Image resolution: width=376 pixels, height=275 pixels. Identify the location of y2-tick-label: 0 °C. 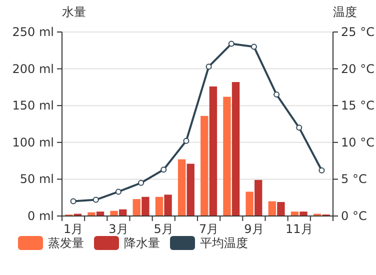
(354, 216).